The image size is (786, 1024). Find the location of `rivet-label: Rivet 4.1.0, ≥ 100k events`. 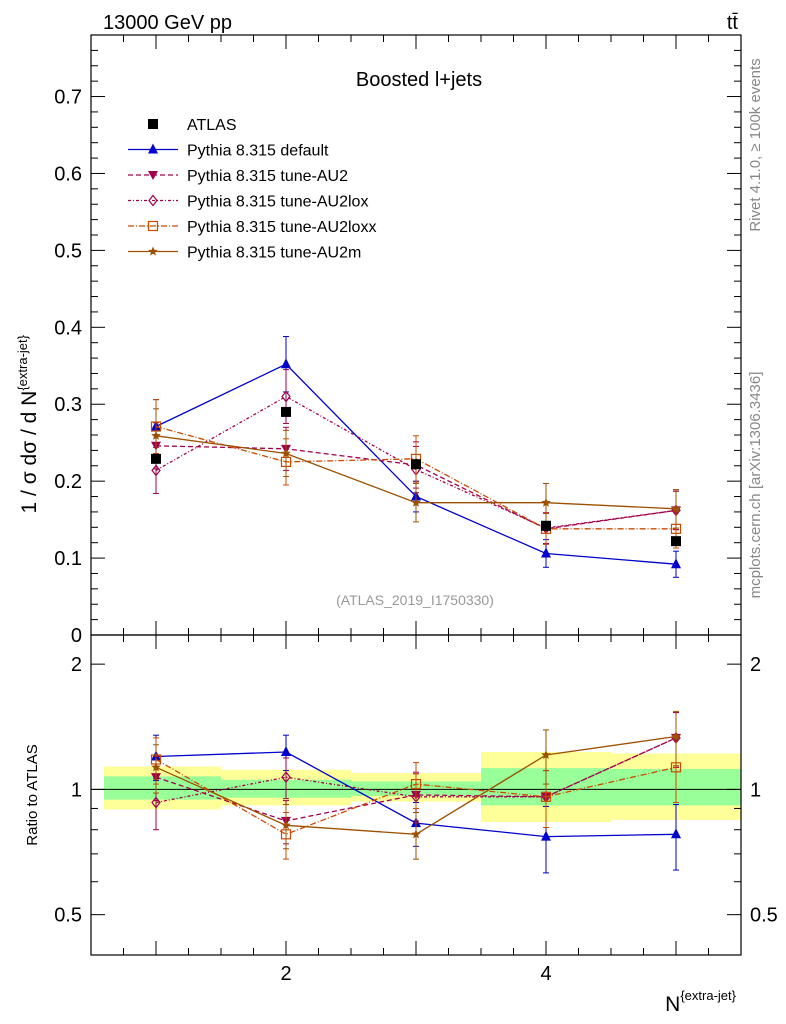

rivet-label: Rivet 4.1.0, ≥ 100k events is located at coordinates (755, 144).